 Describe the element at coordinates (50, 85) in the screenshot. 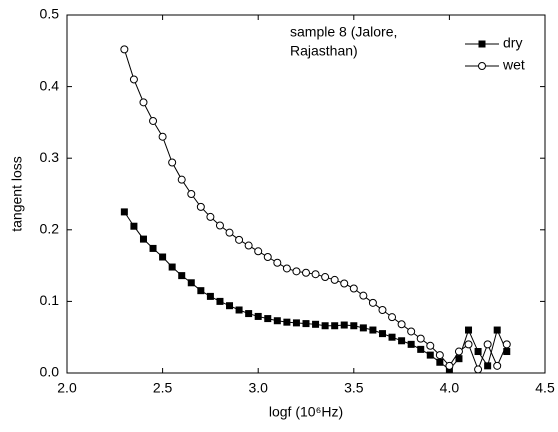

I see `y-tick-label: 0.4` at that location.